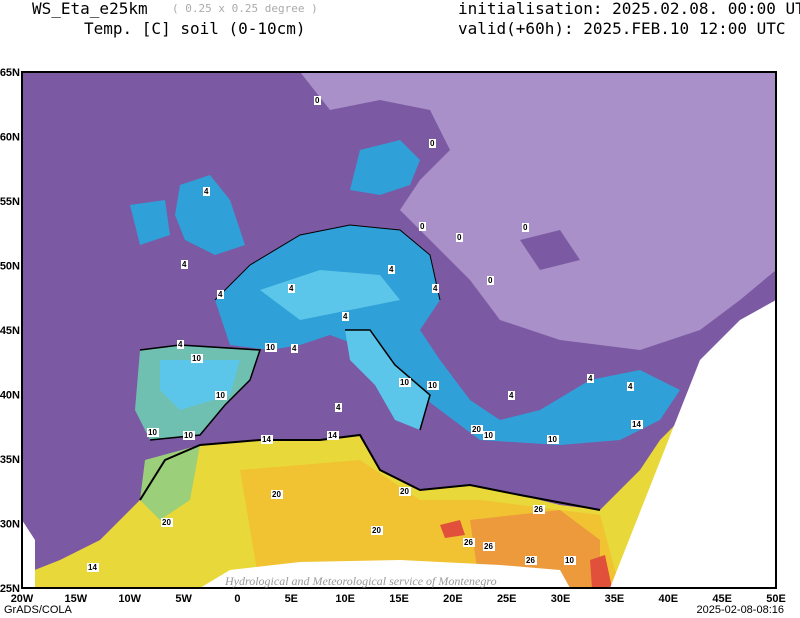 The image size is (800, 618). I want to click on initialisation-time: initialisation: 2025.02.08. 00:00 UTC, so click(629, 9).